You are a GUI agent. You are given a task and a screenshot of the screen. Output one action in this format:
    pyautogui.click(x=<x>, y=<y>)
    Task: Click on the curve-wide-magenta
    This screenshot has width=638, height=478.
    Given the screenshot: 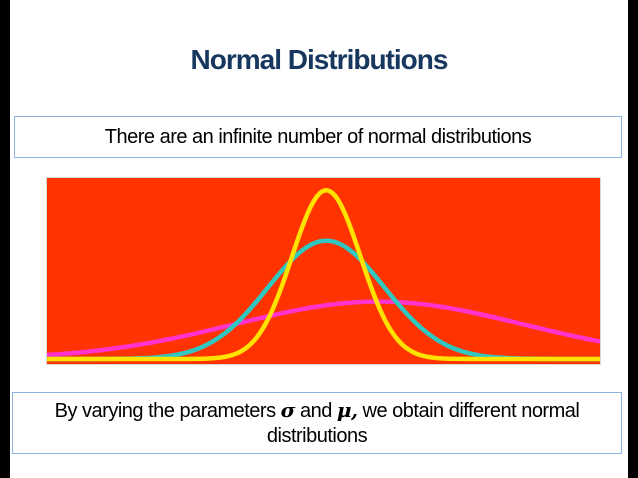 What is the action you would take?
    pyautogui.click(x=323, y=328)
    